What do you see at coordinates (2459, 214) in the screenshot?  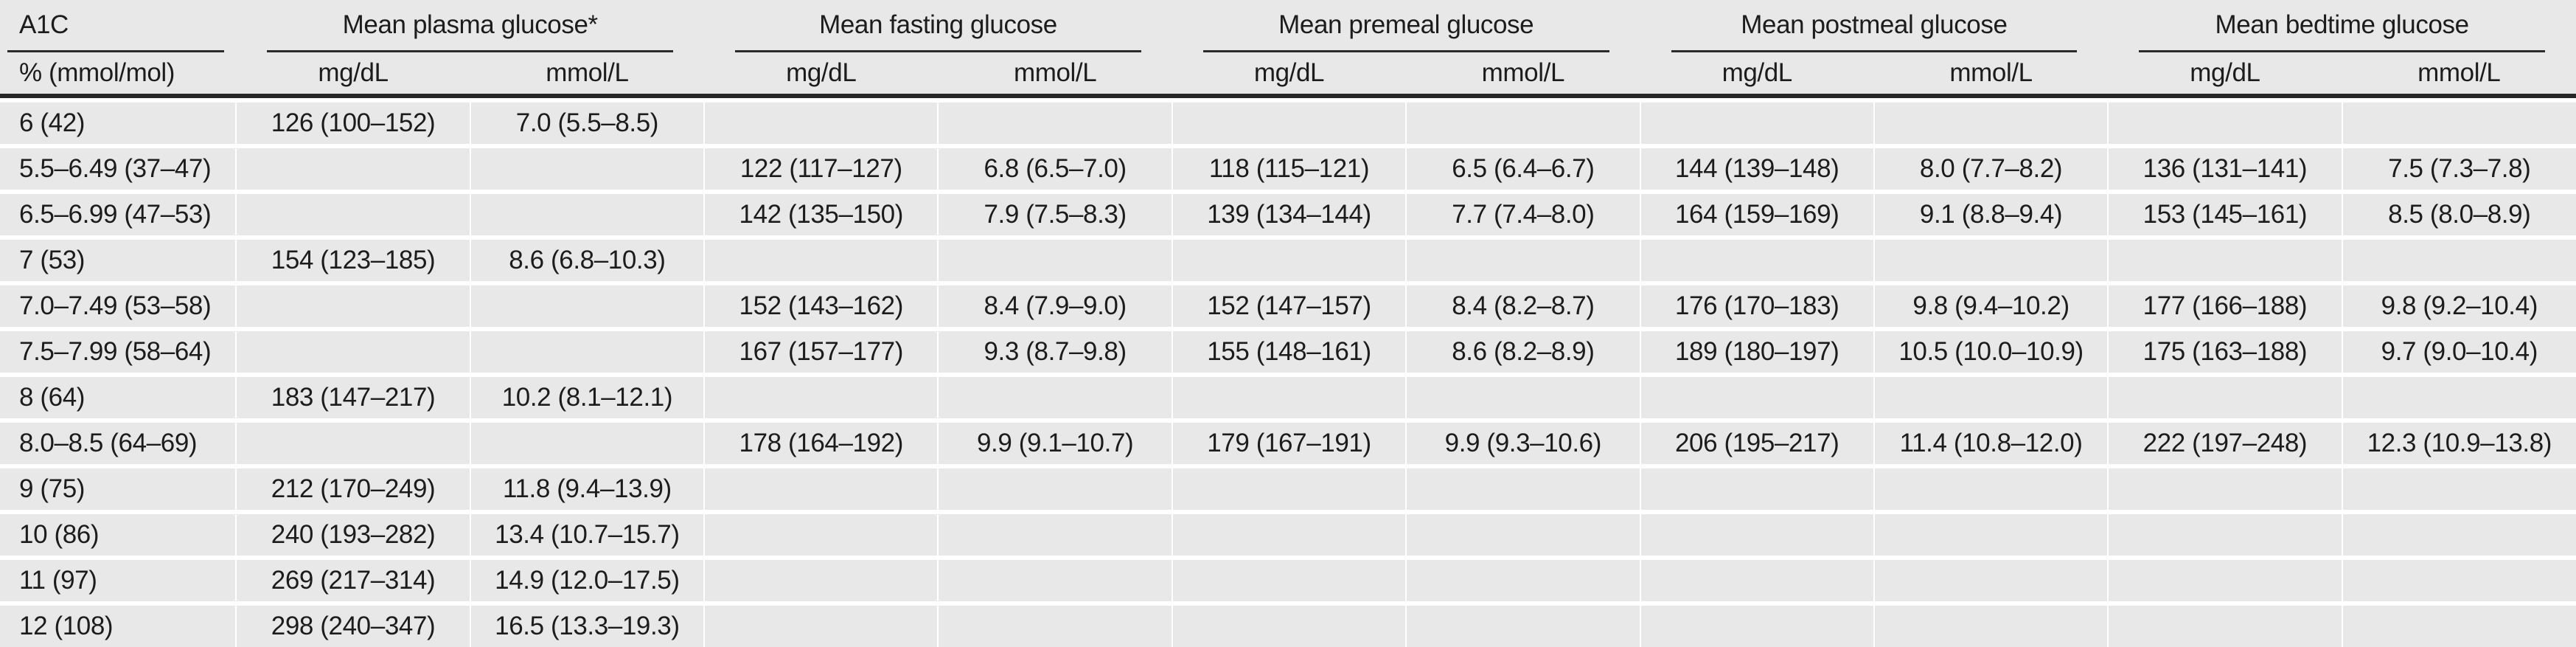 I see `value-cell: 8.5 (8.0–8.9)` at bounding box center [2459, 214].